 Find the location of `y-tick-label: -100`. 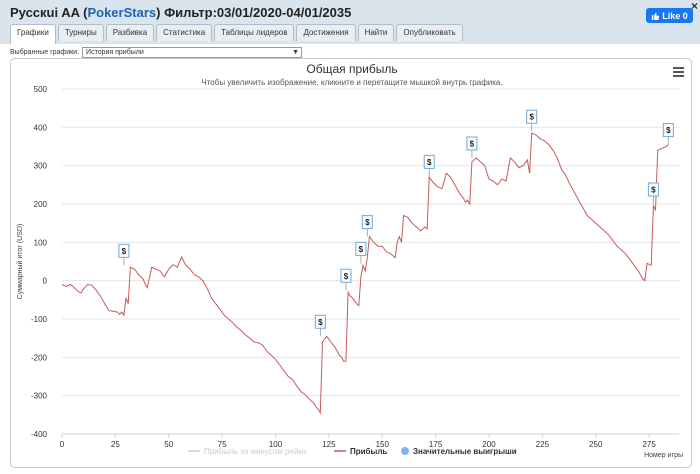

y-tick-label: -100 is located at coordinates (39, 319).